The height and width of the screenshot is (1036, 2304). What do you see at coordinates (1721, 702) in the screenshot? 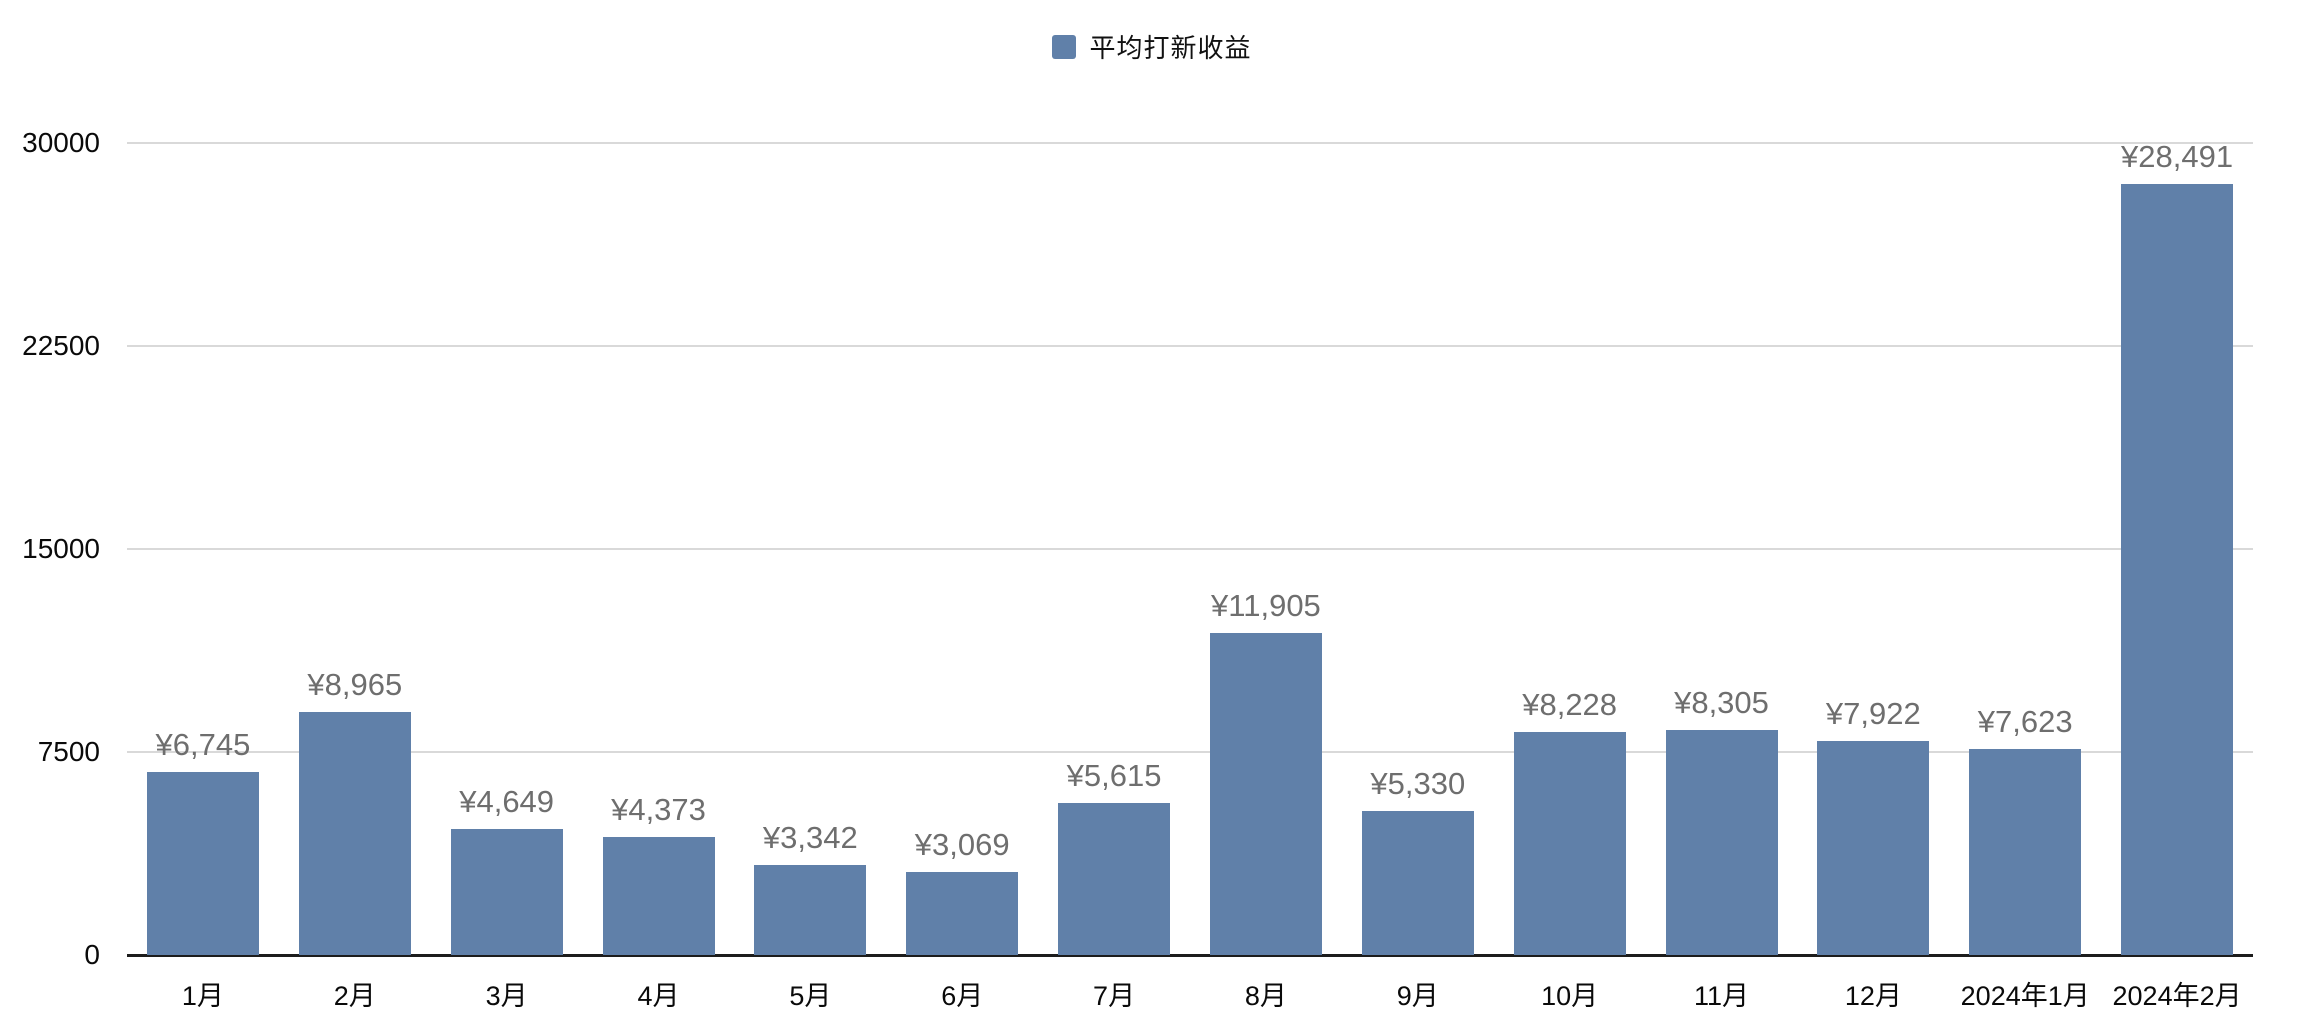
I see `bar-value-label: ¥8,305` at bounding box center [1721, 702].